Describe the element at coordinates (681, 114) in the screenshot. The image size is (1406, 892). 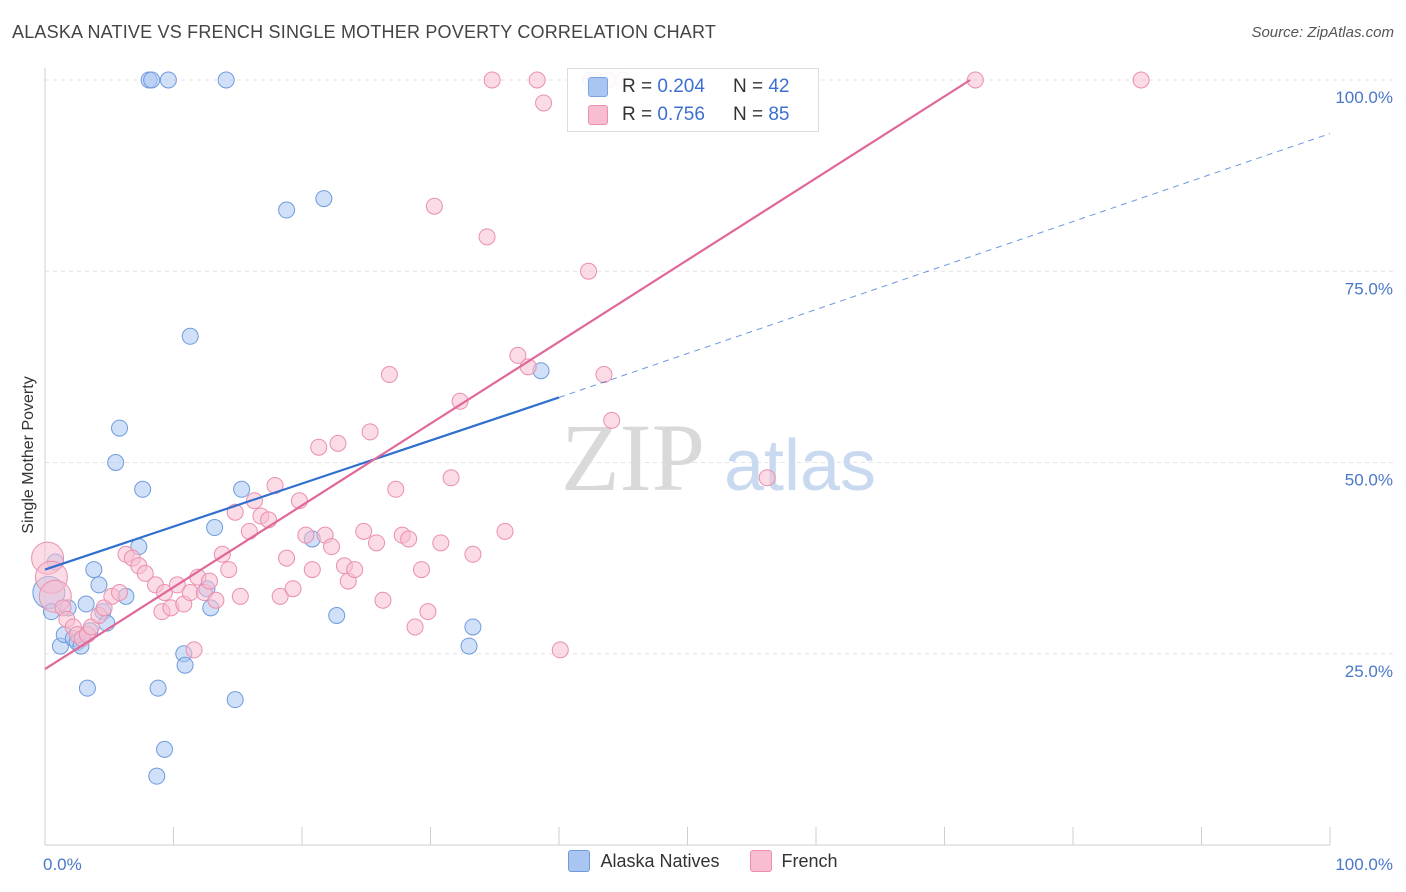
I see `r-value: 0.756` at that location.